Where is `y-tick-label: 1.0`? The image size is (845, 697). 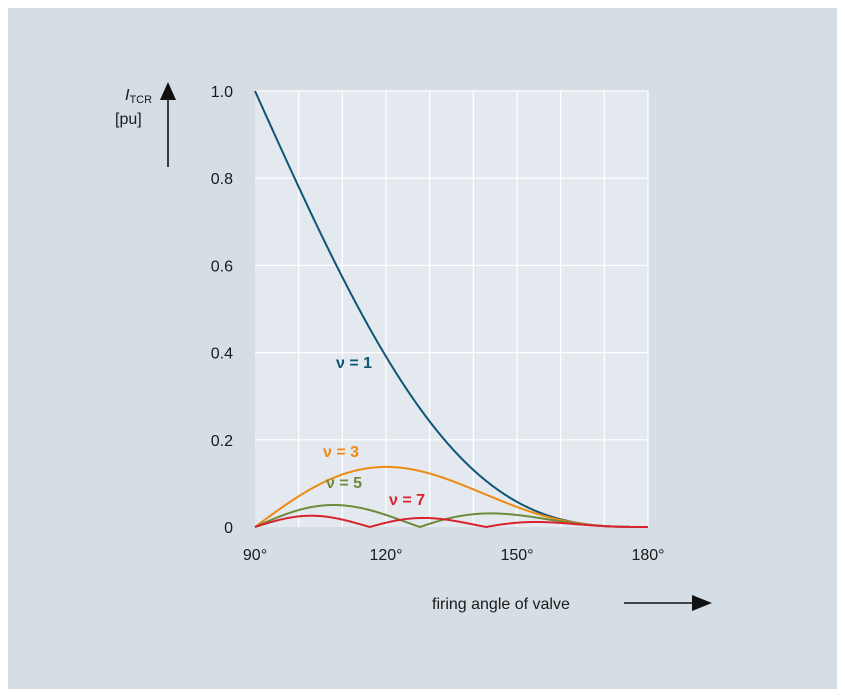 y-tick-label: 1.0 is located at coordinates (222, 92).